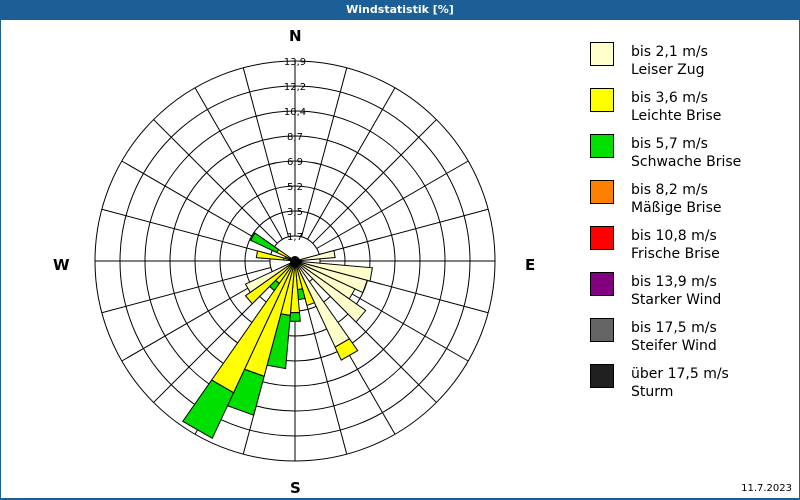 Image resolution: width=800 pixels, height=500 pixels. What do you see at coordinates (674, 346) in the screenshot?
I see `legend-name: Steifer Wind` at bounding box center [674, 346].